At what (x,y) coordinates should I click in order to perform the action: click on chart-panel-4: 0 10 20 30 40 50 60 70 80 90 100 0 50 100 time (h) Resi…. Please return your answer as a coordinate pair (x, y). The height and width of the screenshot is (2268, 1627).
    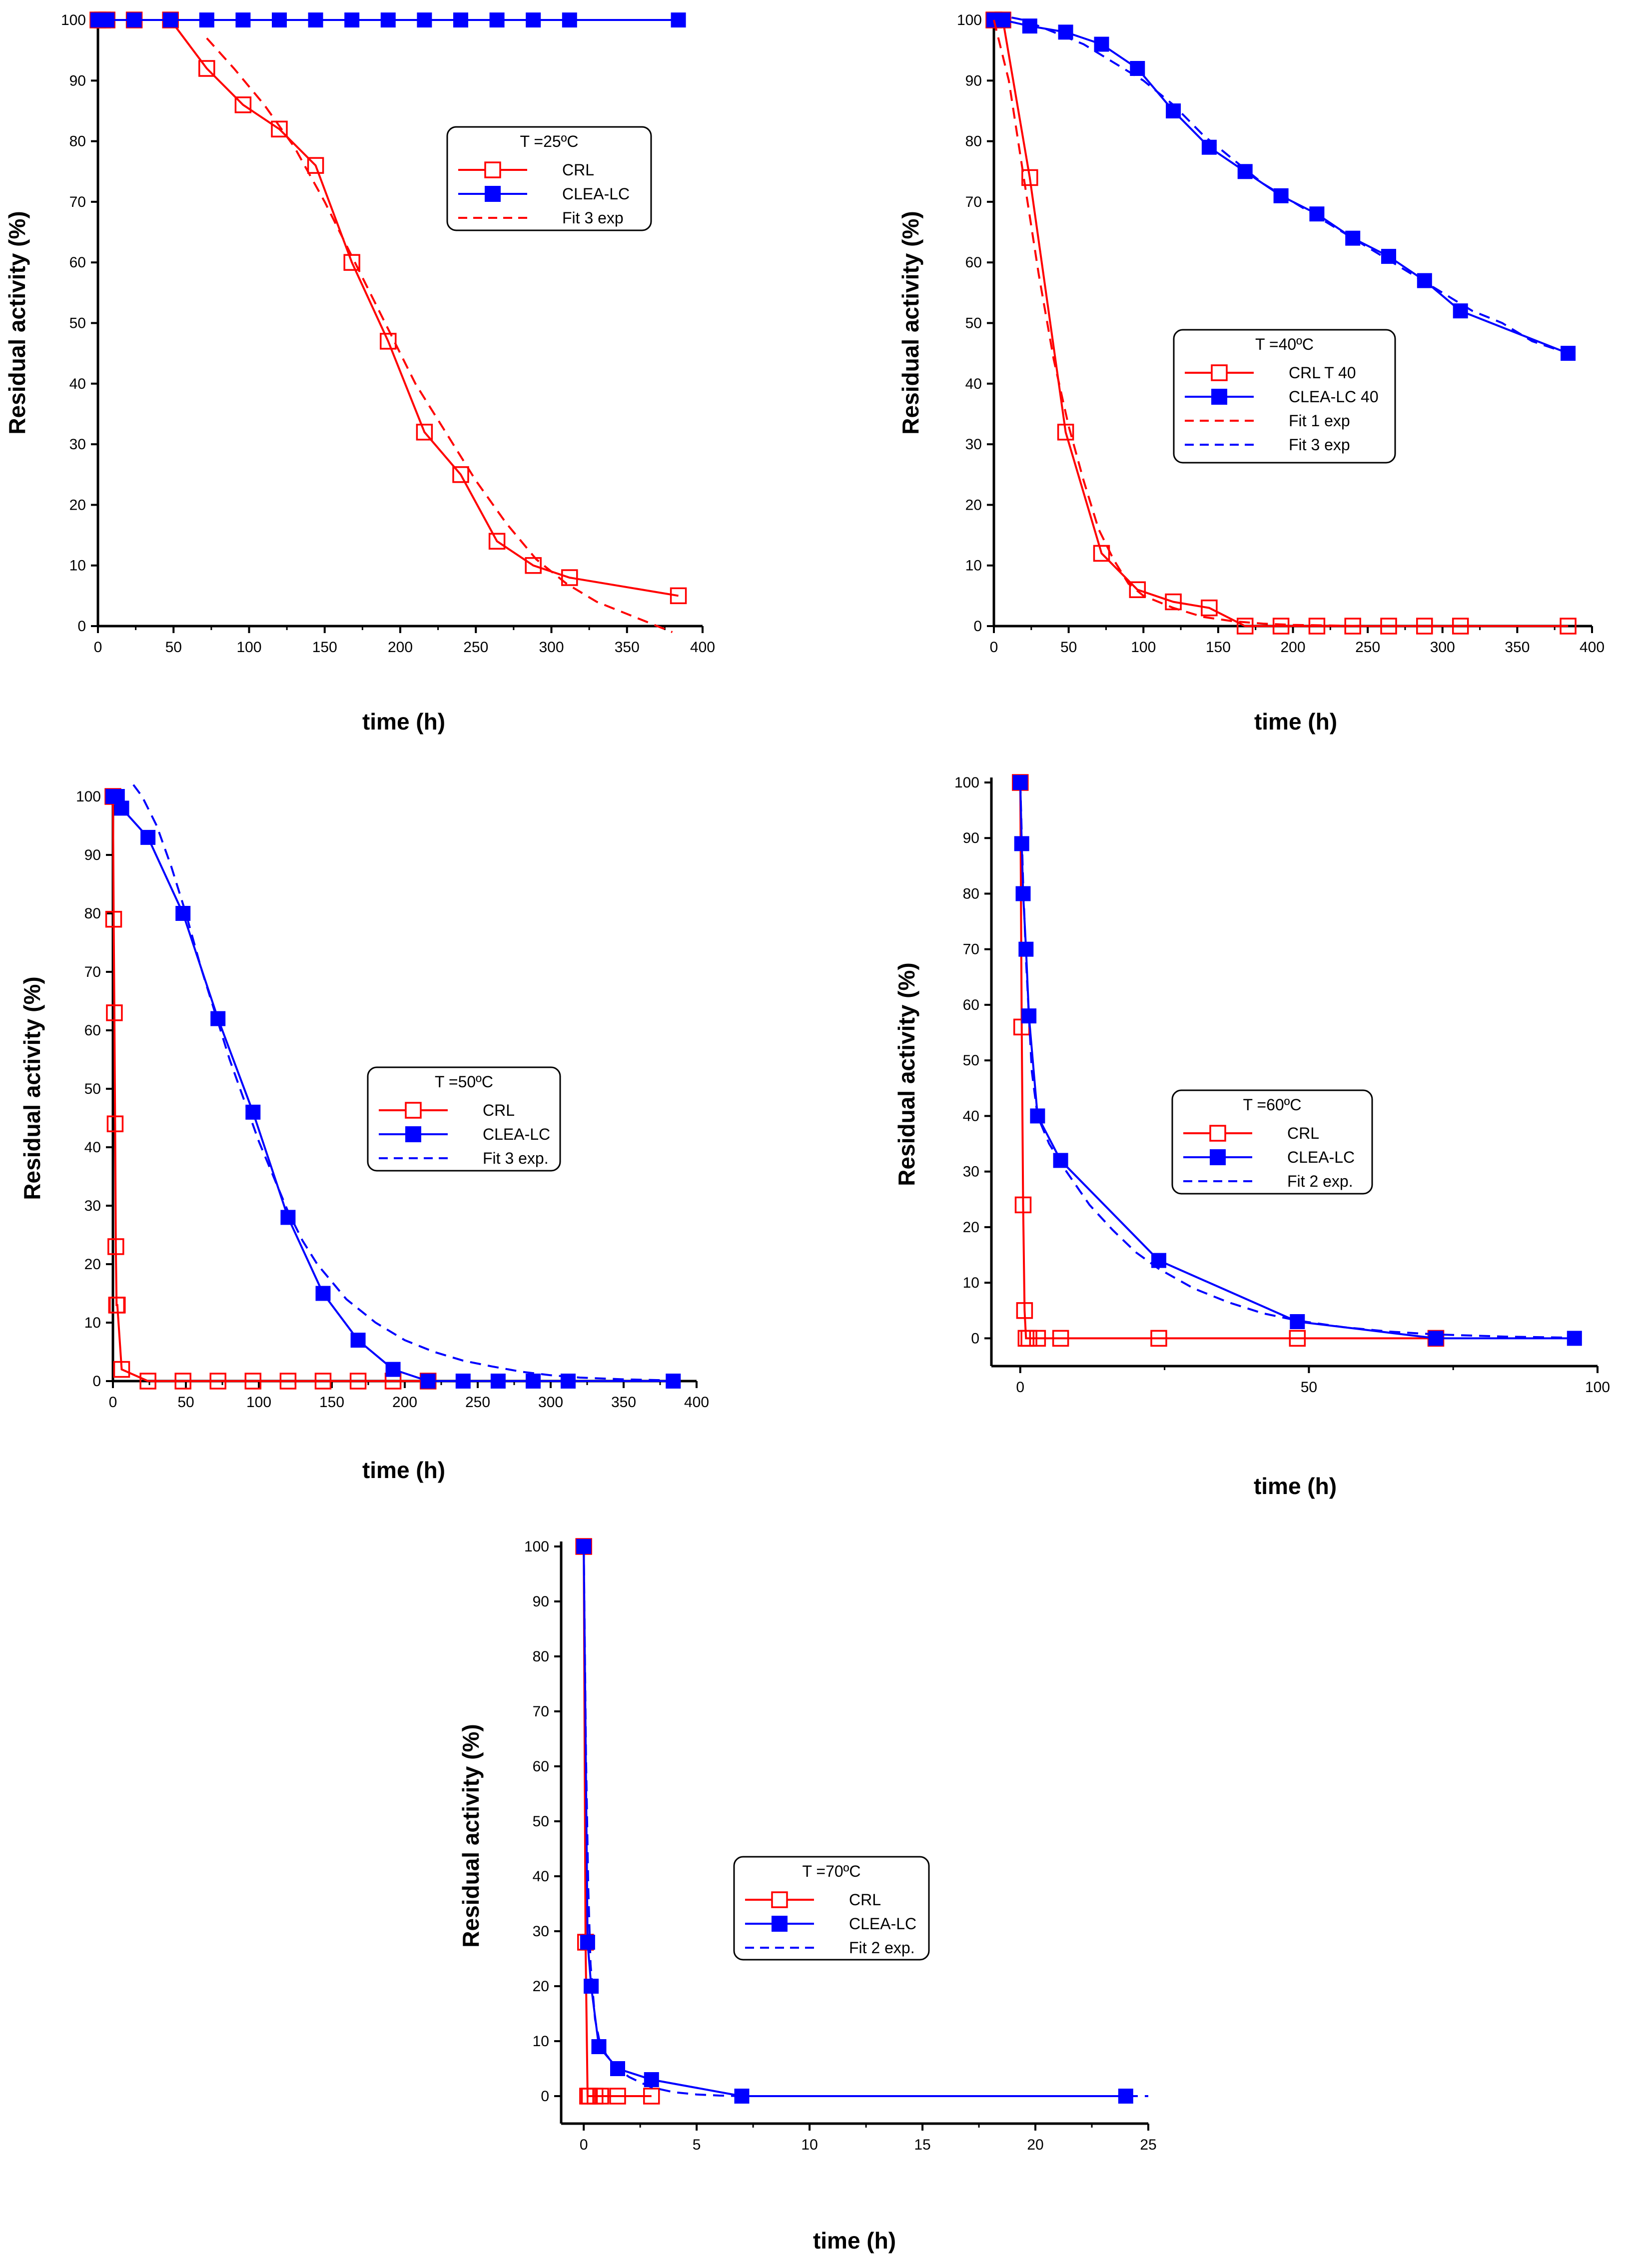
    Looking at the image, I should click on (1251, 1136).